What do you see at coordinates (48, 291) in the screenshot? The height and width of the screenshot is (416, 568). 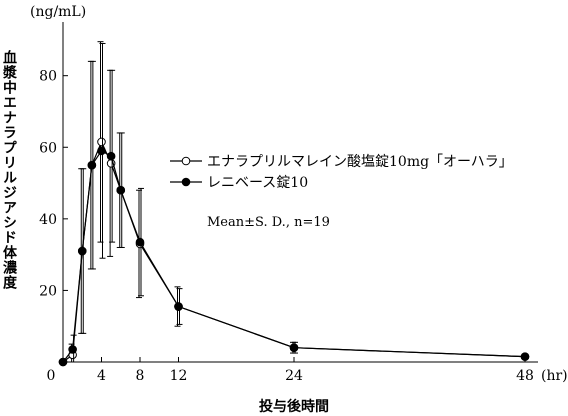 I see `y-tick-label: 20` at bounding box center [48, 291].